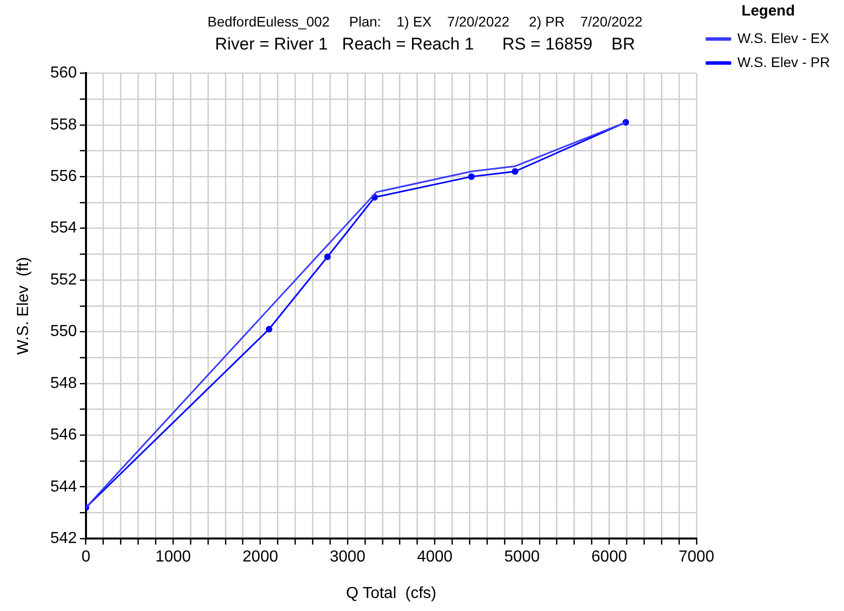 The image size is (844, 611). I want to click on x-tick-label: 4000, so click(434, 557).